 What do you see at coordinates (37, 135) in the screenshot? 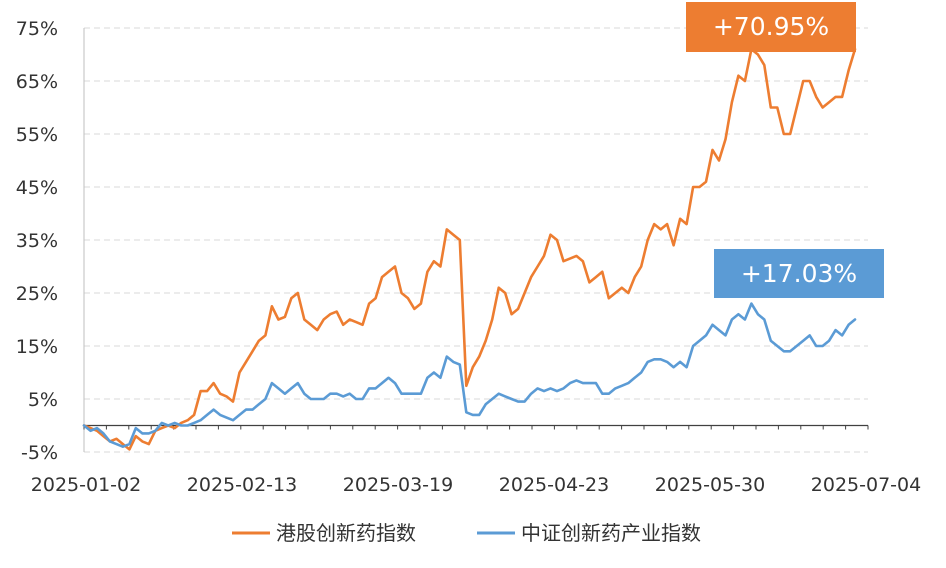
I see `y-tick-label: 55%` at bounding box center [37, 135].